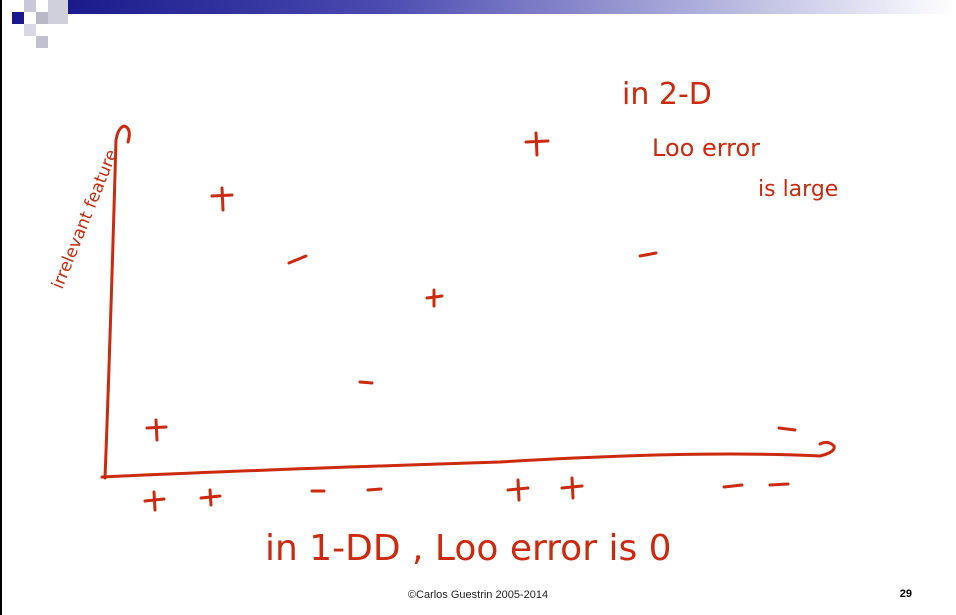 This screenshot has height=615, width=956. I want to click on annotation-is-large: is large, so click(798, 189).